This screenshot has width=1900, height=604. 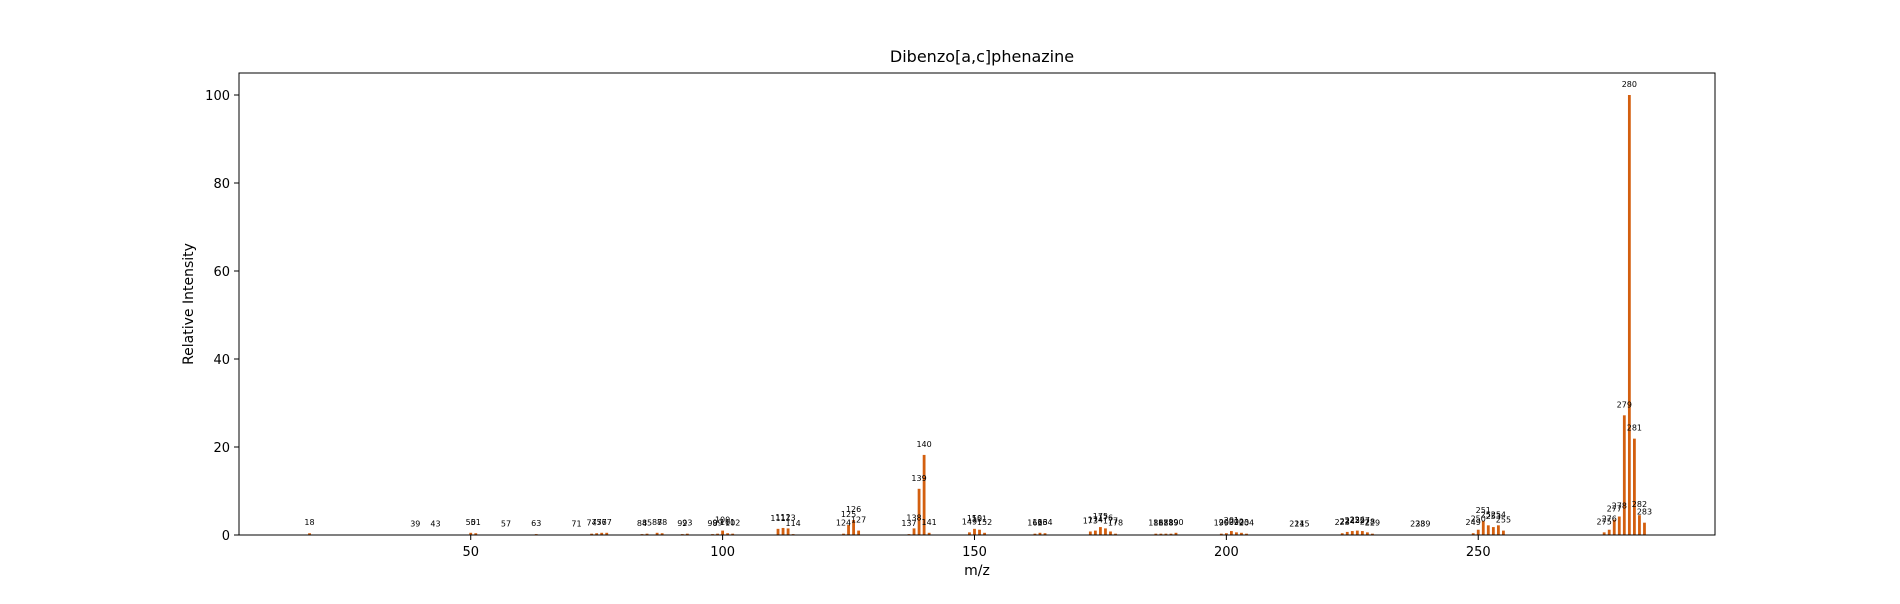 What do you see at coordinates (662, 522) in the screenshot?
I see `peak-label: 88` at bounding box center [662, 522].